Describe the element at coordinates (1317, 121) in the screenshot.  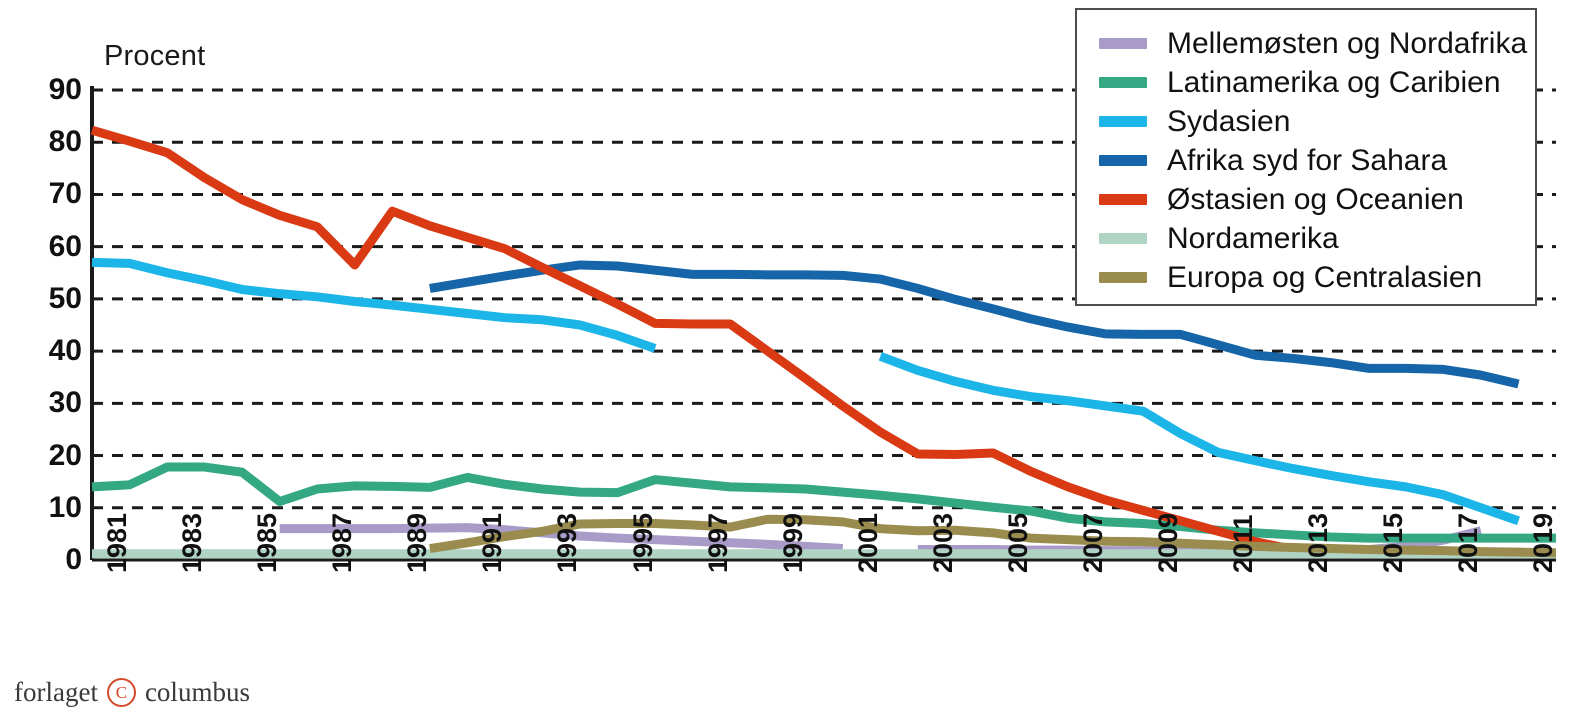
I see `legend-item: Sydasien` at that location.